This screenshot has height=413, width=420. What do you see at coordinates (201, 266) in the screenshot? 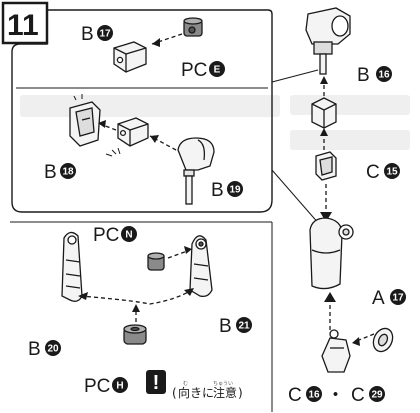
I see `part-b21` at bounding box center [201, 266].